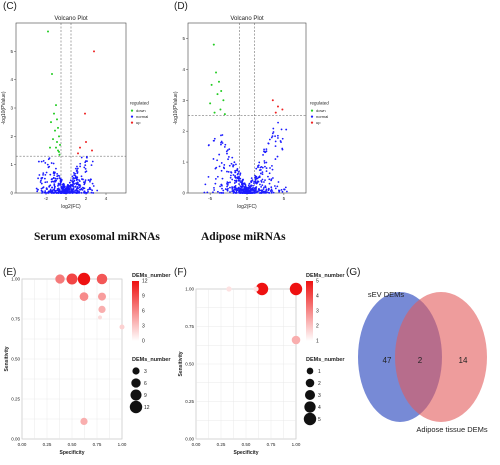 Image resolution: width=500 pixels, height=465 pixels. I want to click on size-legend-title: DEMs_number, so click(325, 360).